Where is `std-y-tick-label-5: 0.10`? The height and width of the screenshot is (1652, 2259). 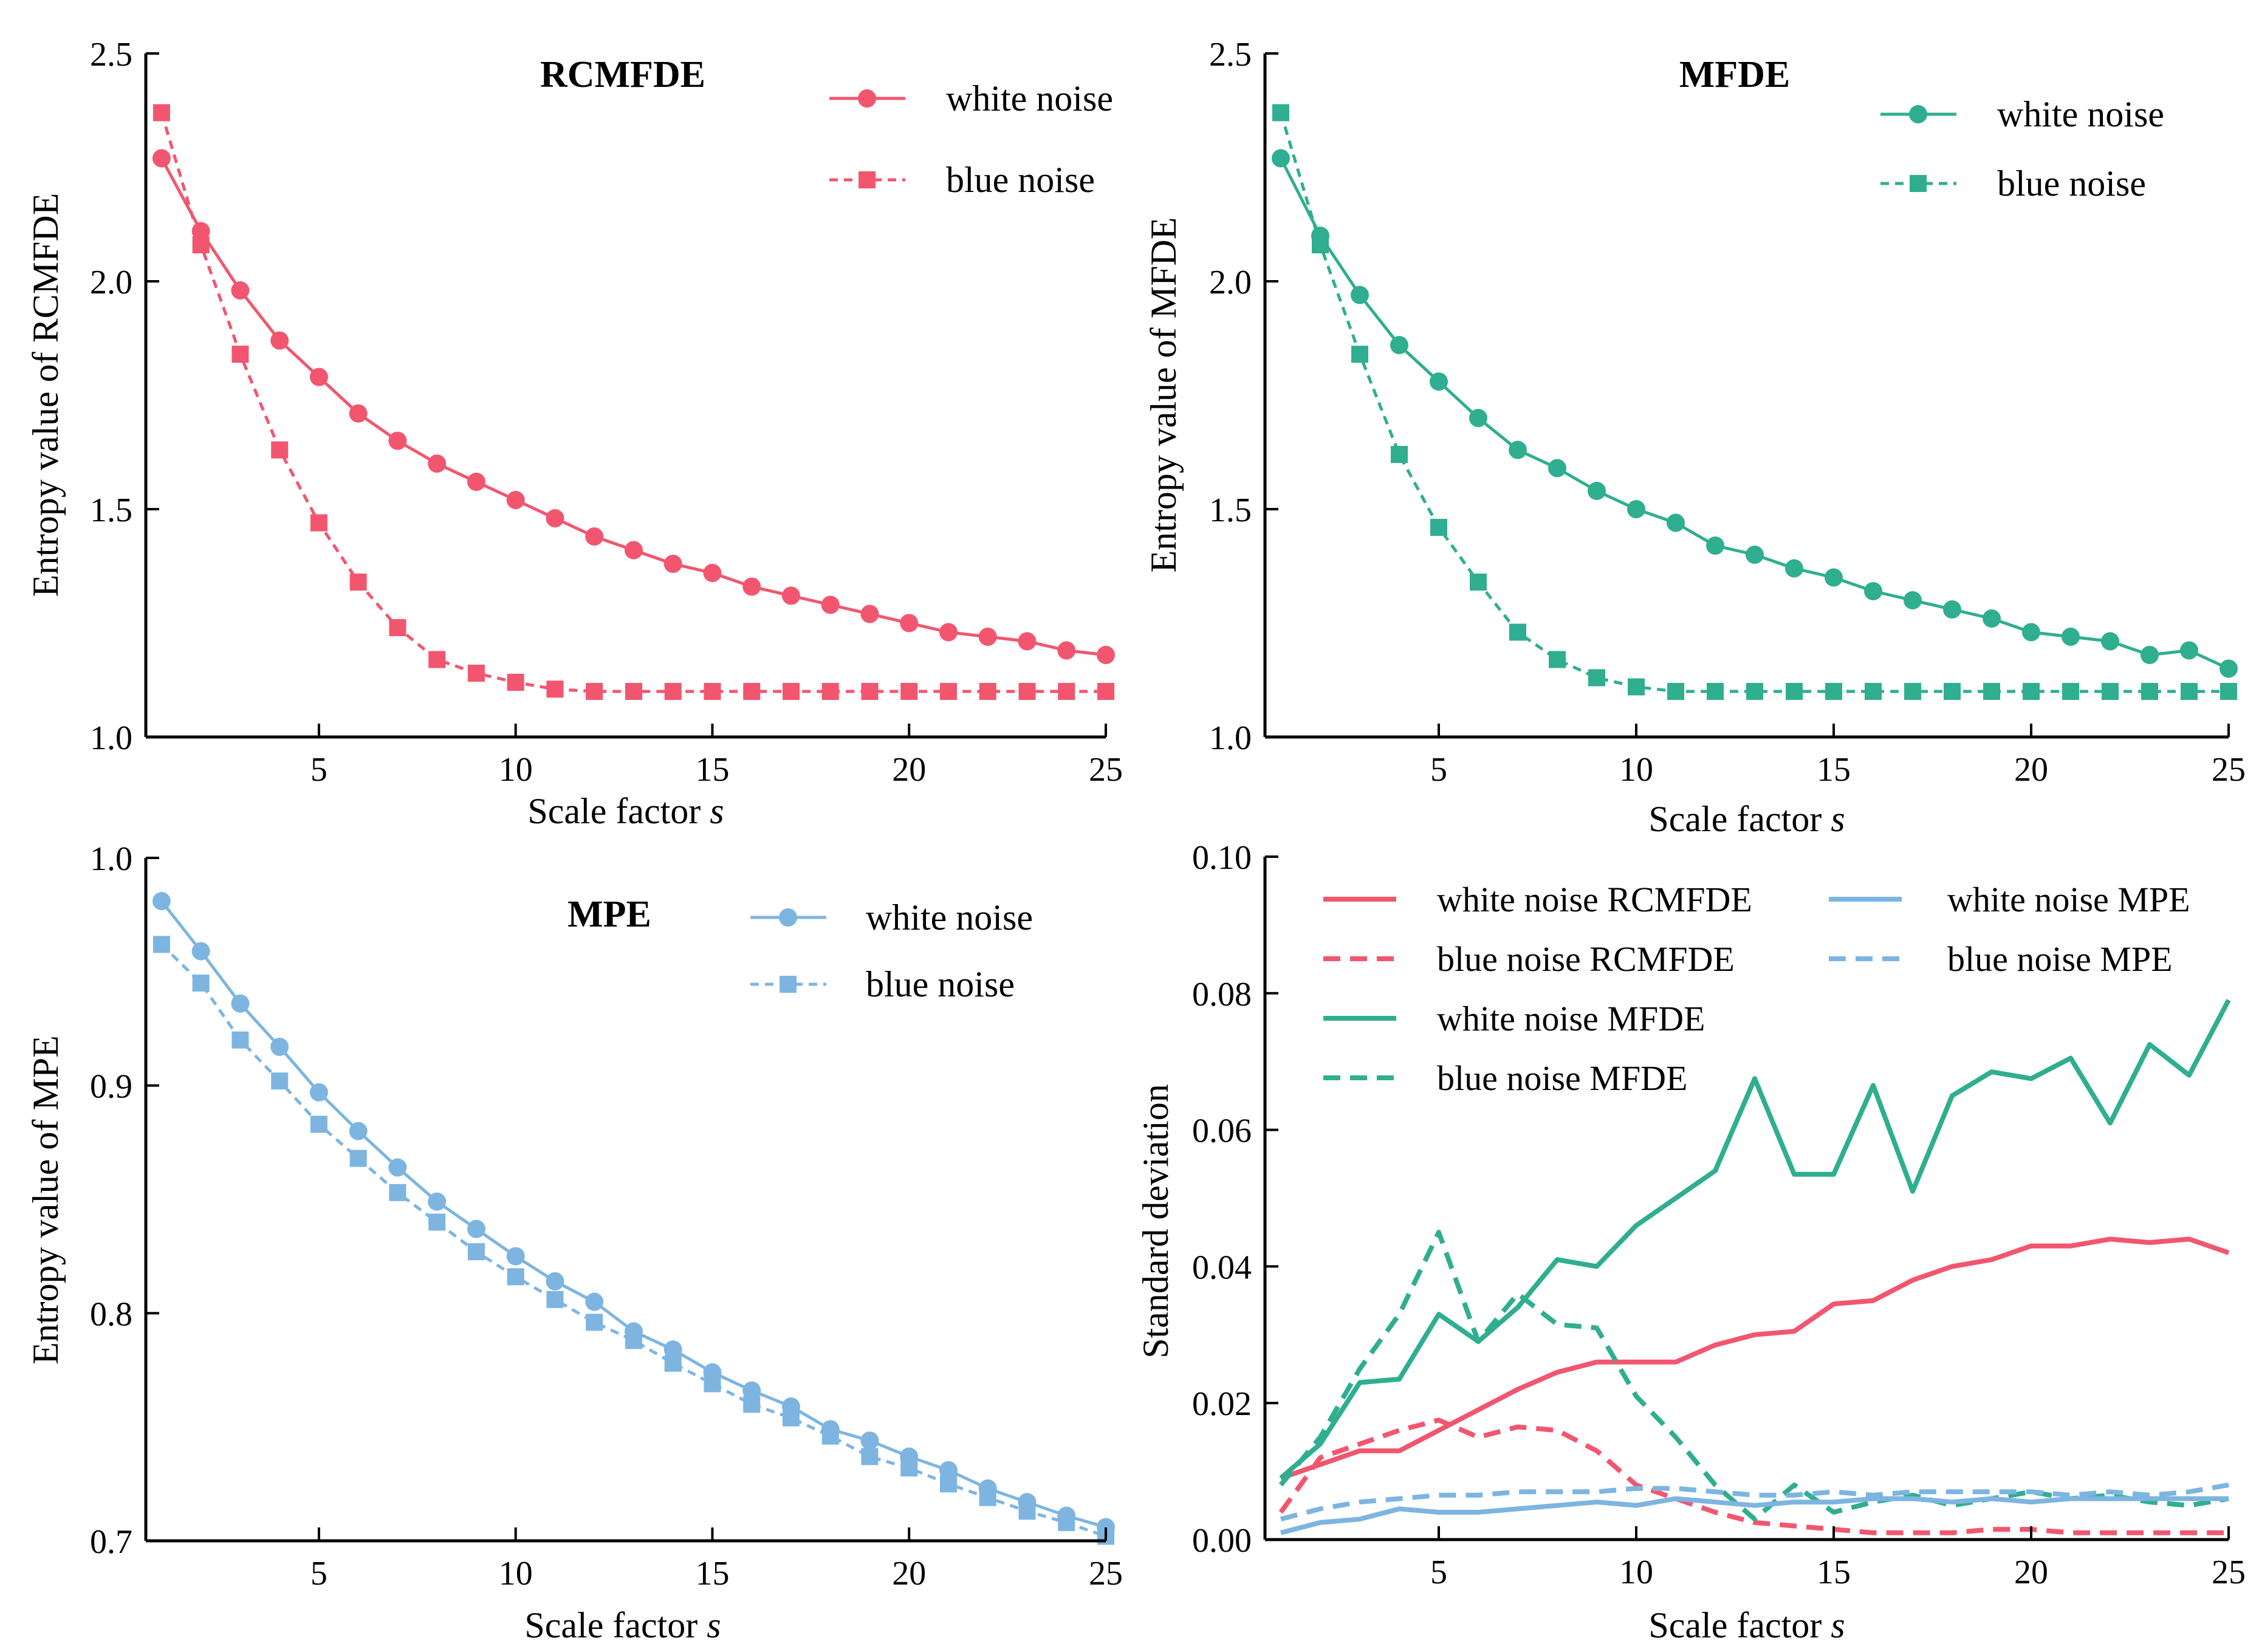 std-y-tick-label-5: 0.10 is located at coordinates (1222, 858).